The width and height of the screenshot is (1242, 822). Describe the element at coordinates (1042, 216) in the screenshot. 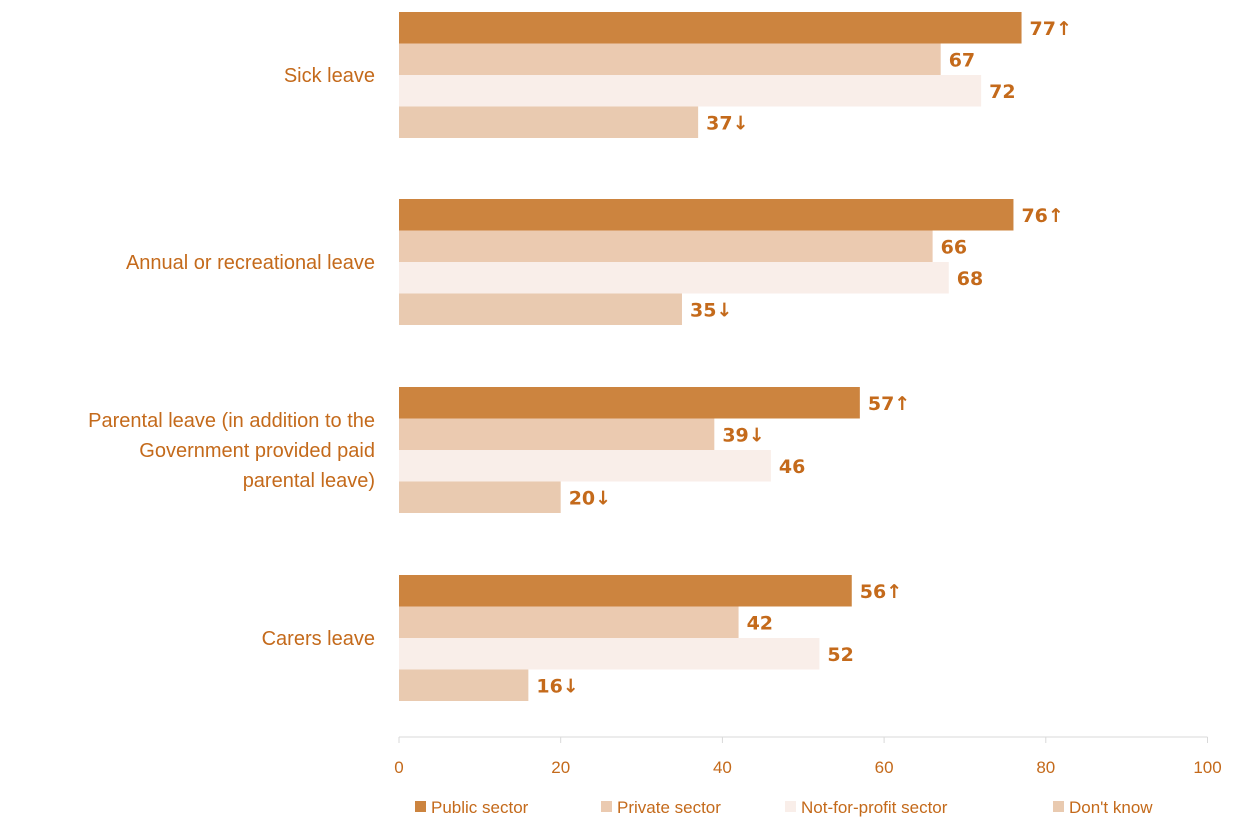

I see `value-label-public-sector-2: 76↑` at that location.